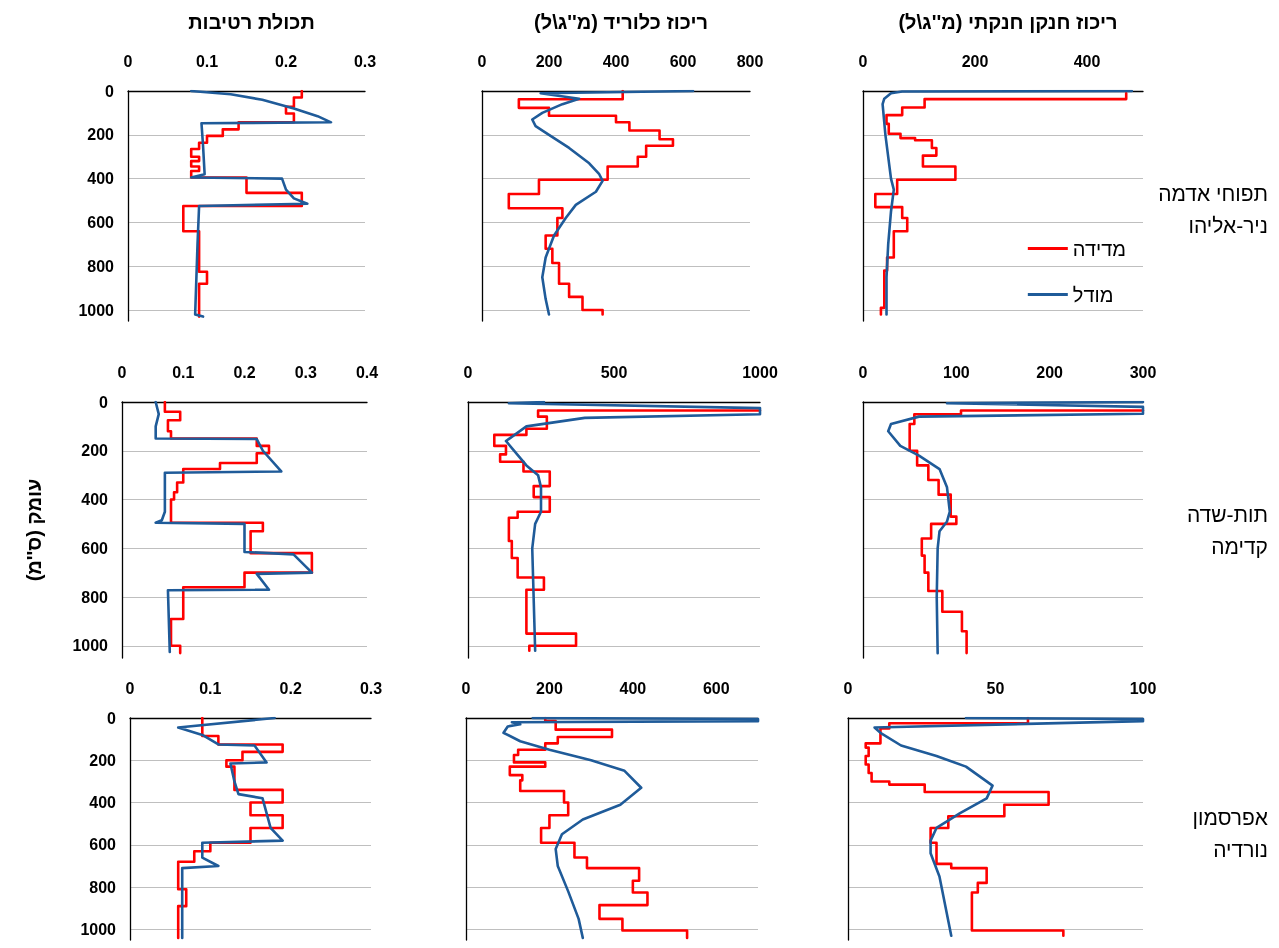 Image resolution: width=1279 pixels, height=948 pixels. I want to click on text: תפוחי אדמה ניר-אליהו, so click(1212, 210).